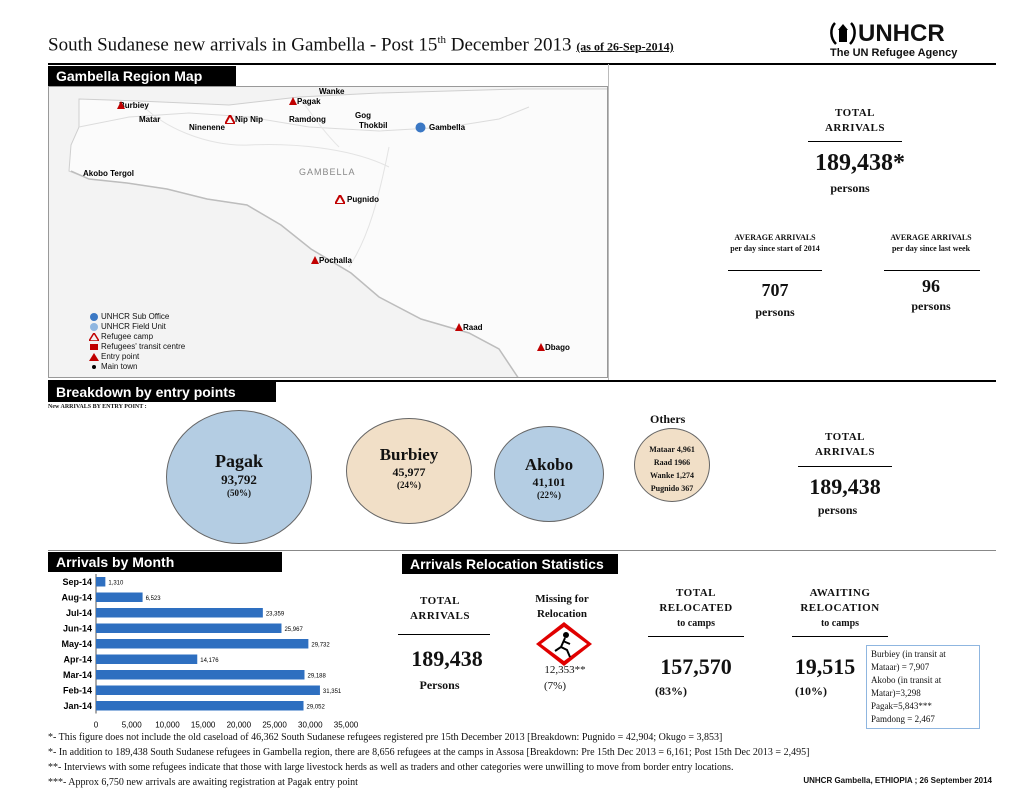 The width and height of the screenshot is (1024, 791). Describe the element at coordinates (335, 260) in the screenshot. I see `map-place: Pochalla` at that location.